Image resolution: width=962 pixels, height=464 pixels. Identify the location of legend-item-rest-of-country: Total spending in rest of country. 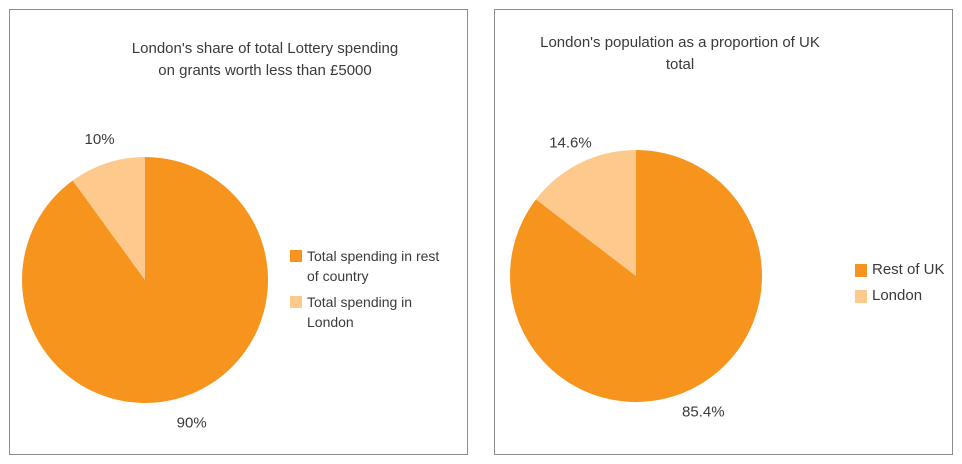
(370, 266).